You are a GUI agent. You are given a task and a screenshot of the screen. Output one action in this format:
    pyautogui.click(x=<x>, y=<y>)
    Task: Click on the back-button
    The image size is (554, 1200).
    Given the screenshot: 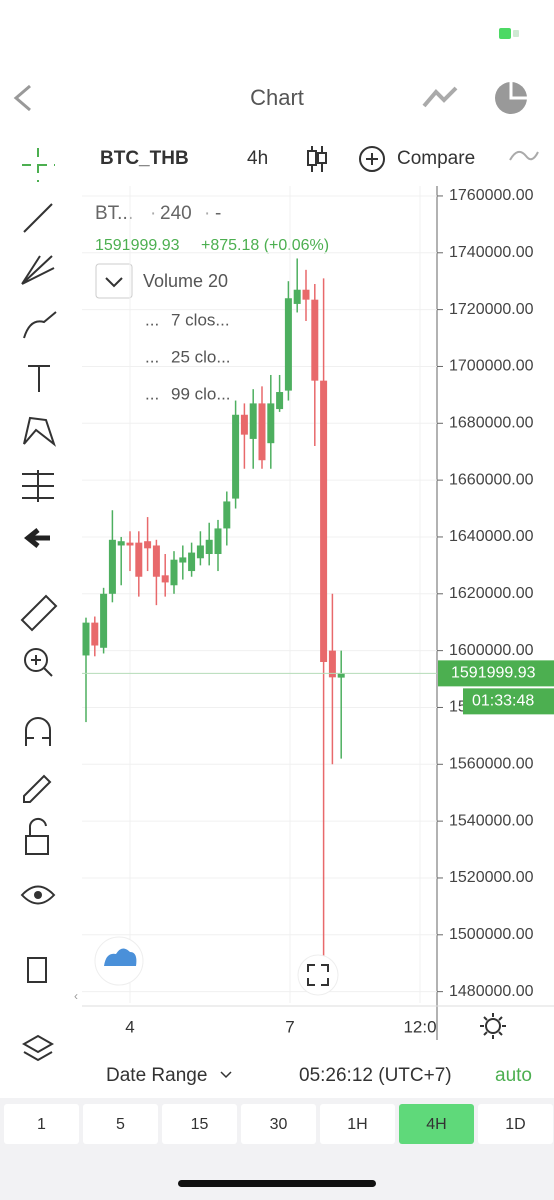 What is the action you would take?
    pyautogui.click(x=22, y=98)
    